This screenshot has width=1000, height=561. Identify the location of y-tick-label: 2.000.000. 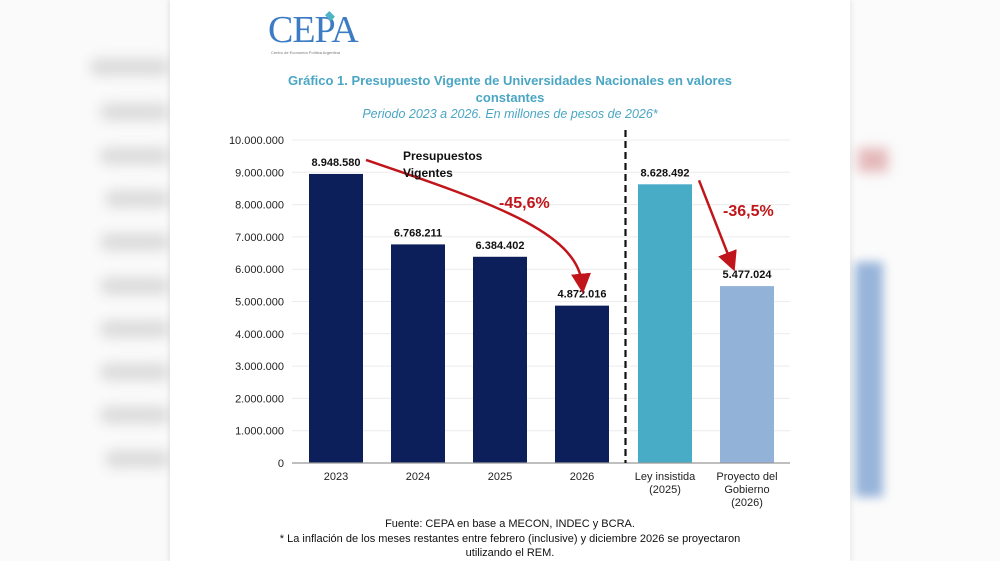
(259, 399).